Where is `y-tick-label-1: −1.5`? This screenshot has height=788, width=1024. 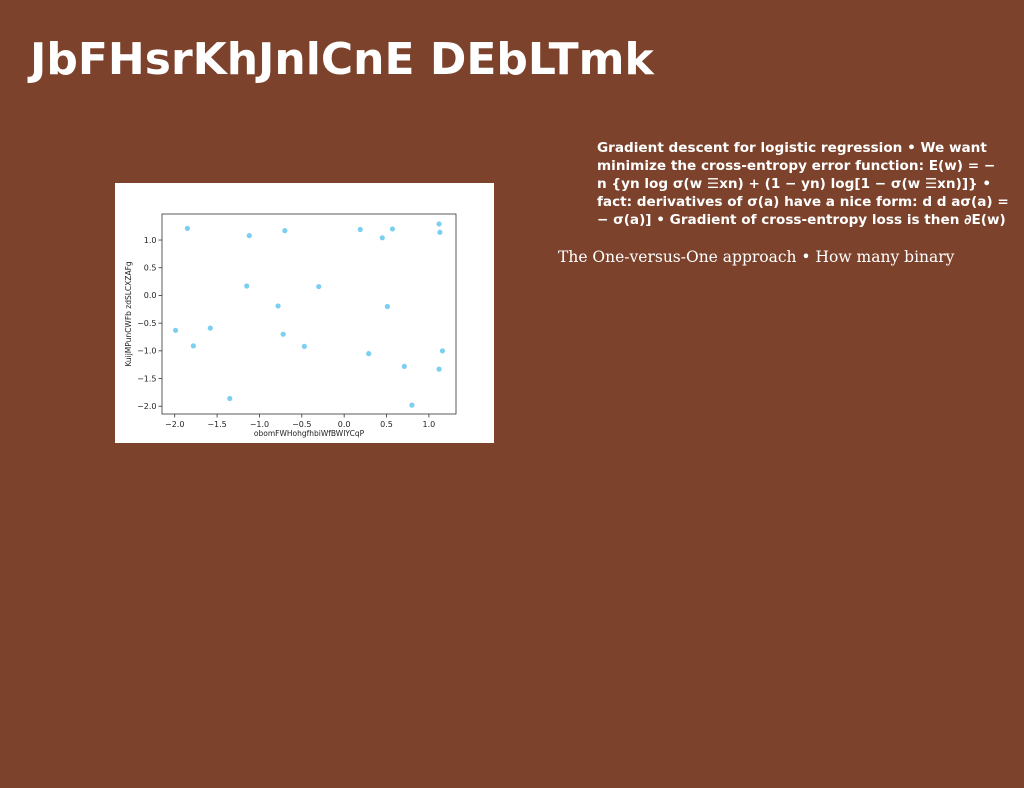
y-tick-label-1: −1.5 is located at coordinates (146, 378).